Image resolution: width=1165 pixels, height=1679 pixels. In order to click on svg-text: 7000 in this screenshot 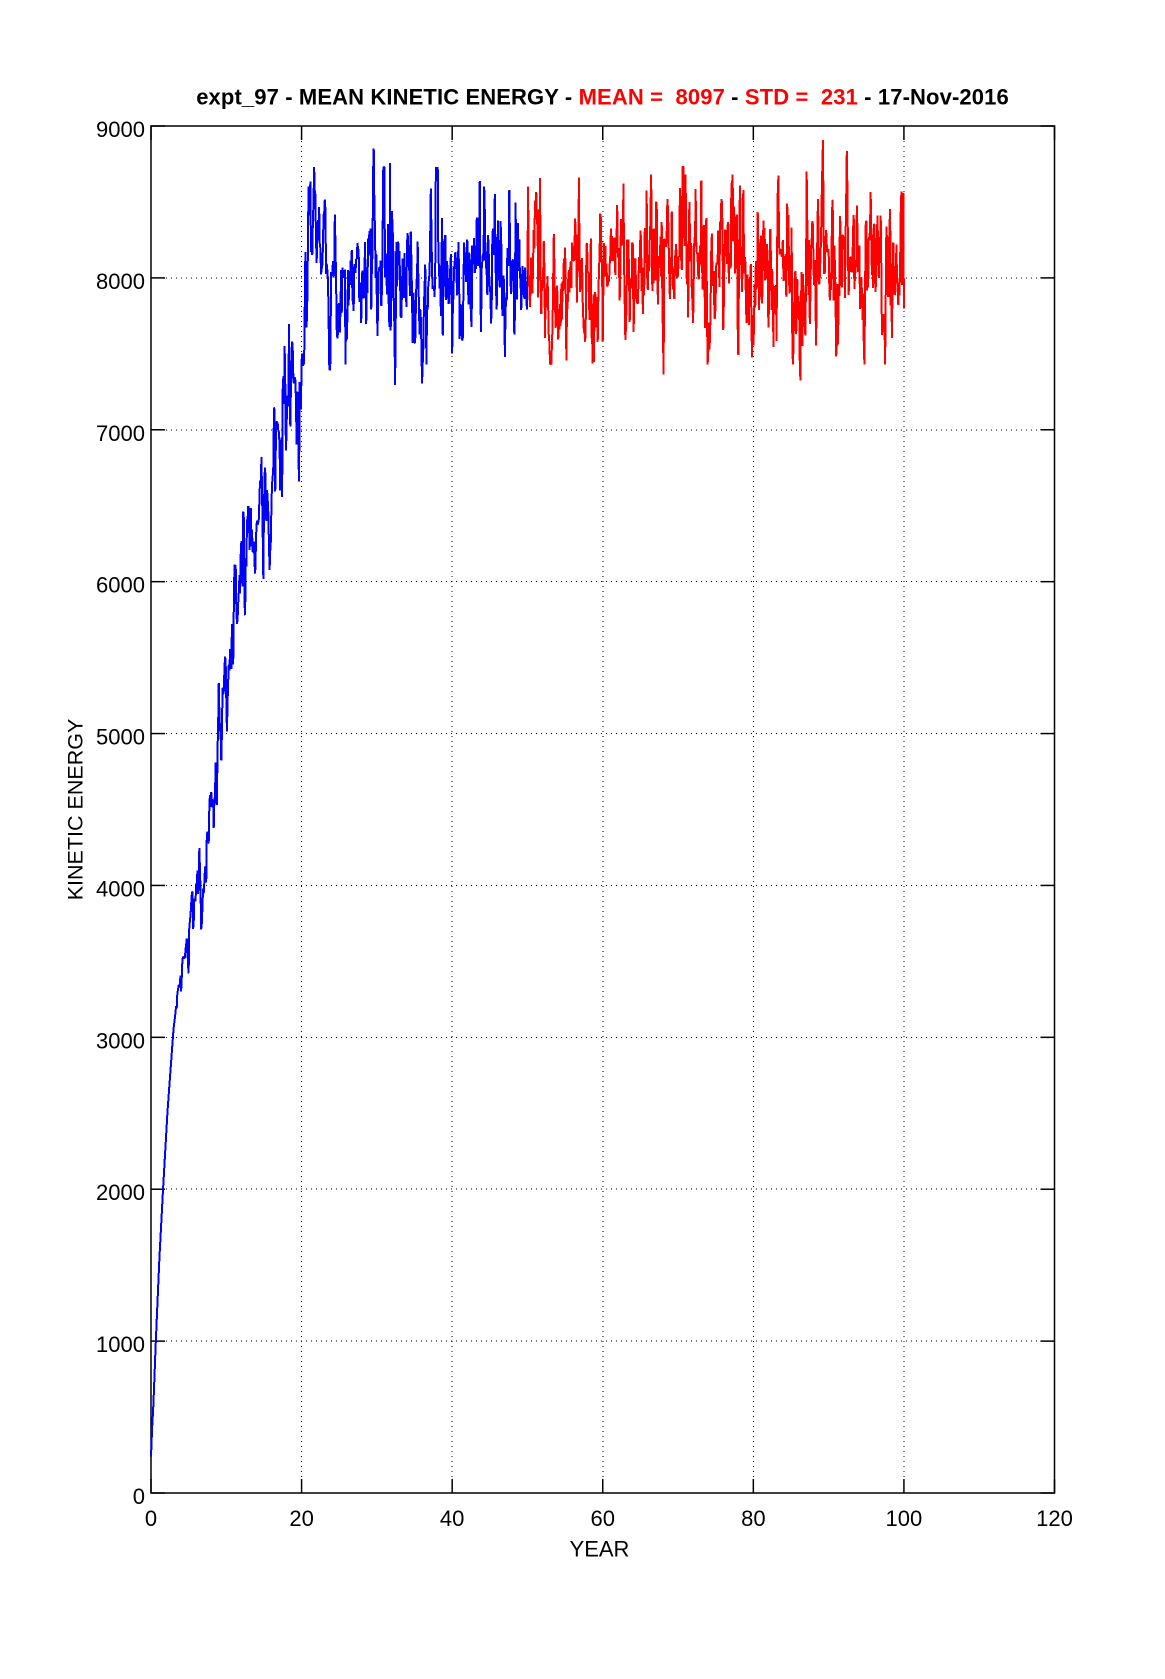, I will do `click(120, 433)`.